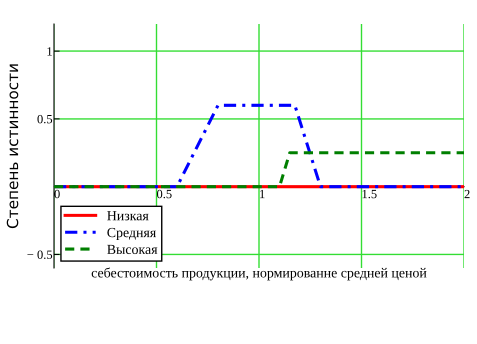  Describe the element at coordinates (369, 194) in the screenshot. I see `x-tick-label: 1.5` at that location.